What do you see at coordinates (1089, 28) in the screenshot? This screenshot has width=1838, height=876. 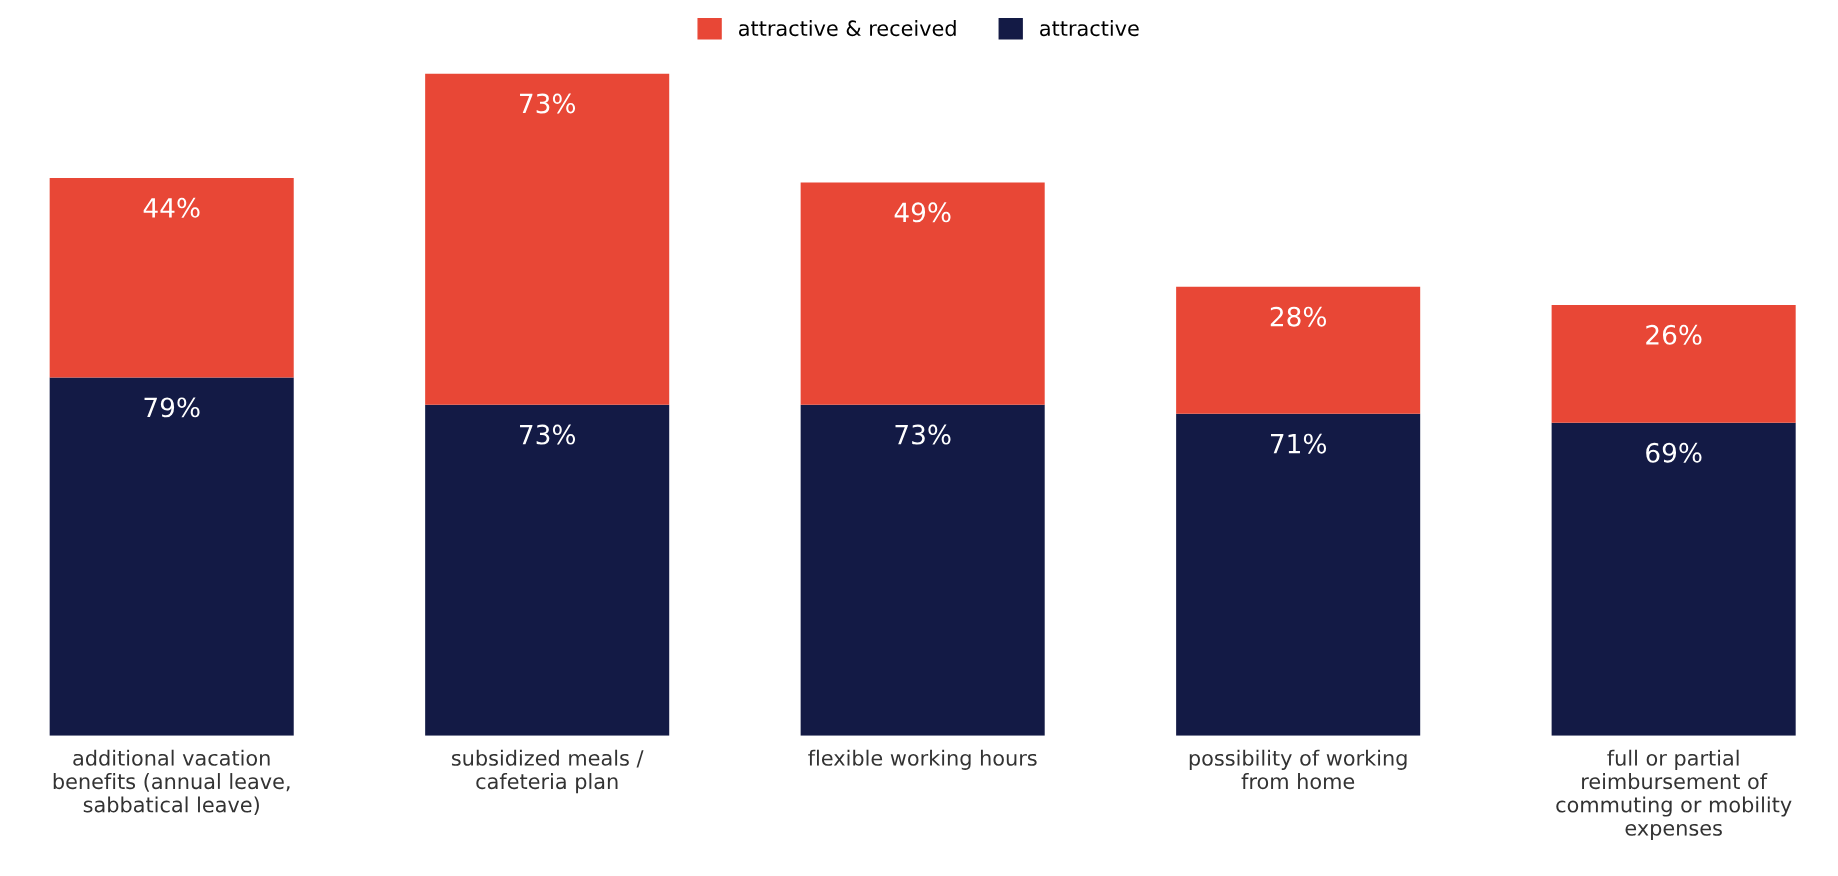 I see `legend-label: attractive` at bounding box center [1089, 28].